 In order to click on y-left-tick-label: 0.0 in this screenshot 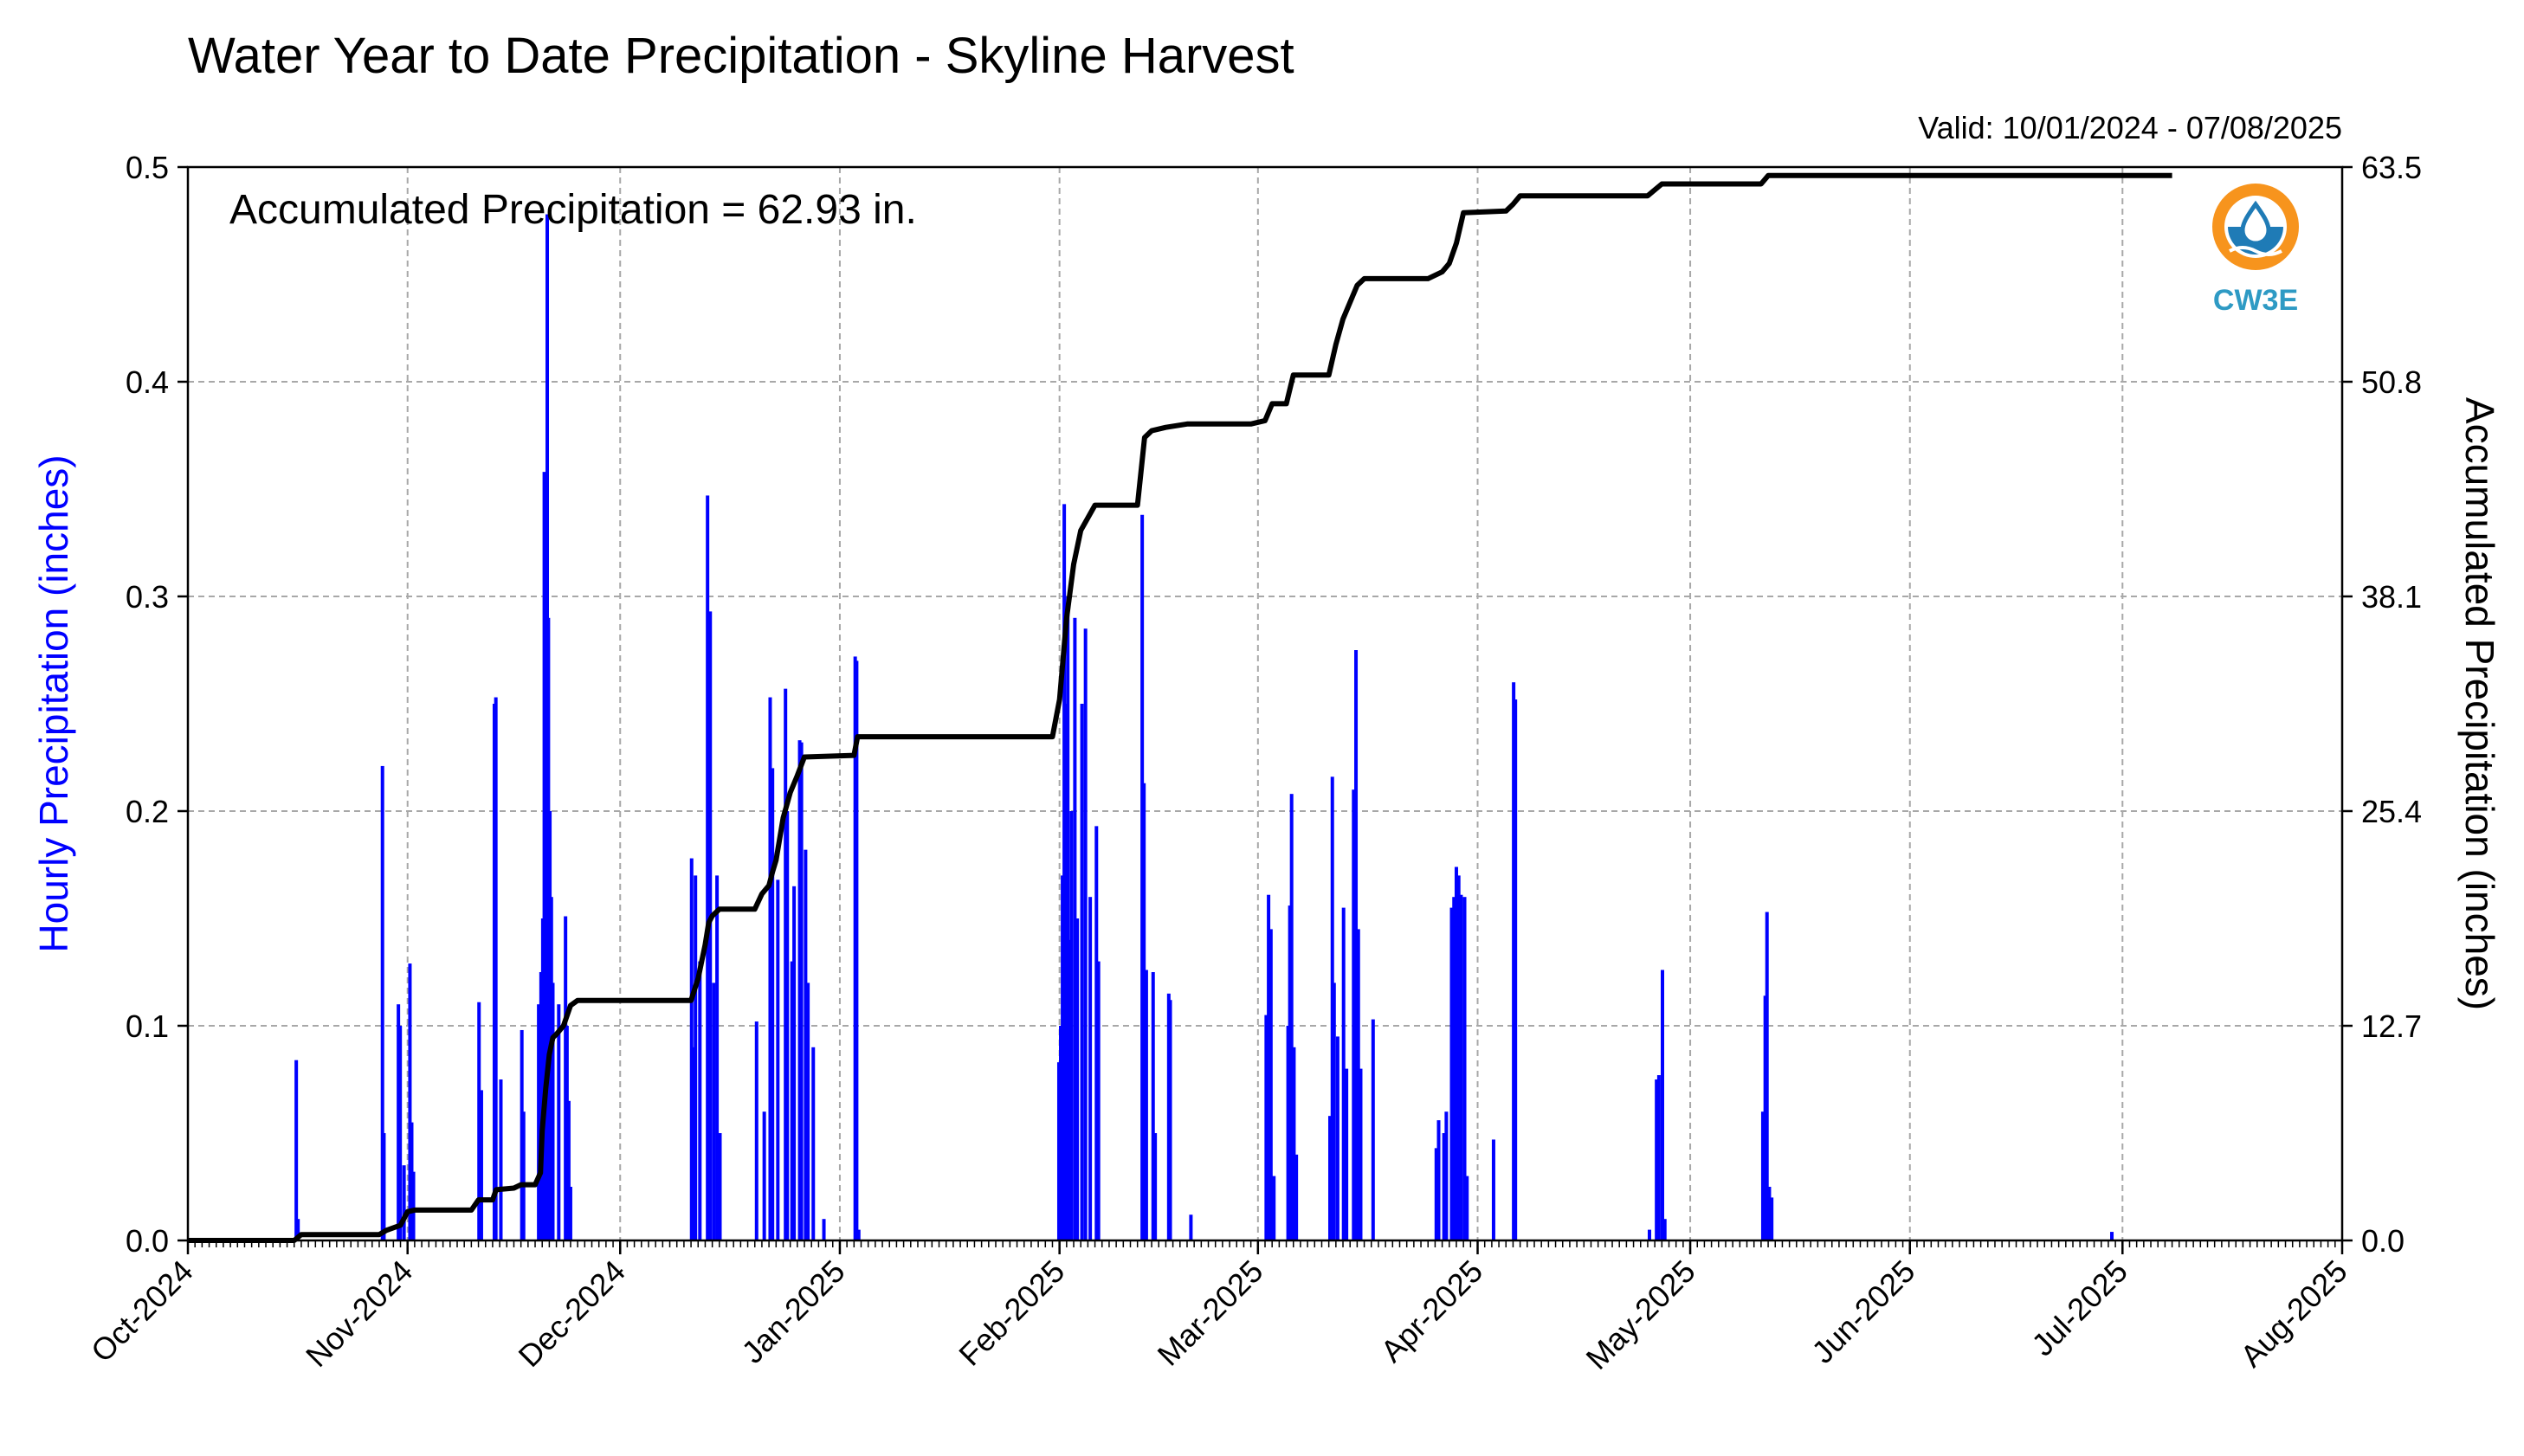, I will do `click(147, 1241)`.